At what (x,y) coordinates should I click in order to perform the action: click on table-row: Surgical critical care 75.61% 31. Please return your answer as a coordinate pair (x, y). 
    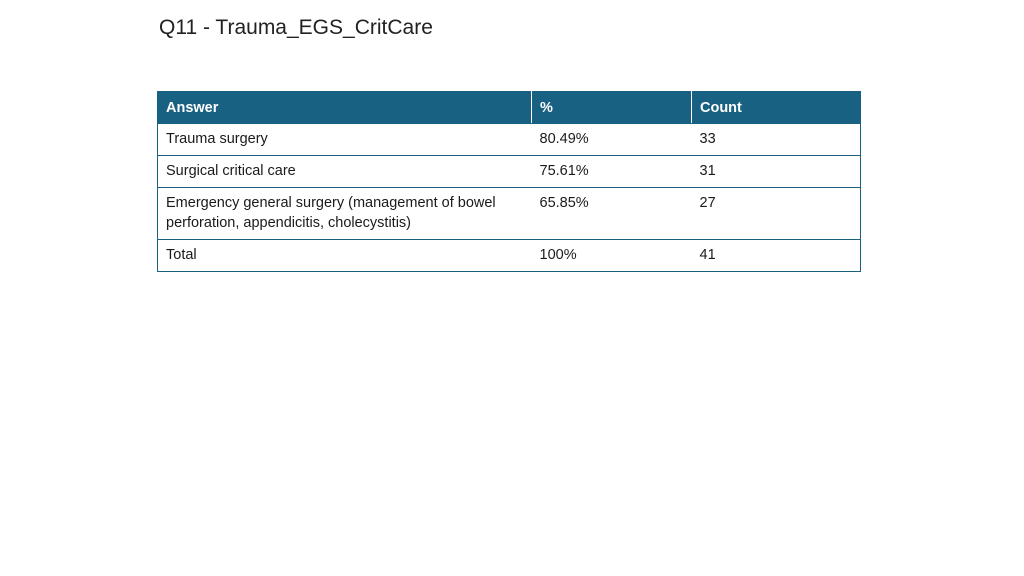
    Looking at the image, I should click on (509, 171).